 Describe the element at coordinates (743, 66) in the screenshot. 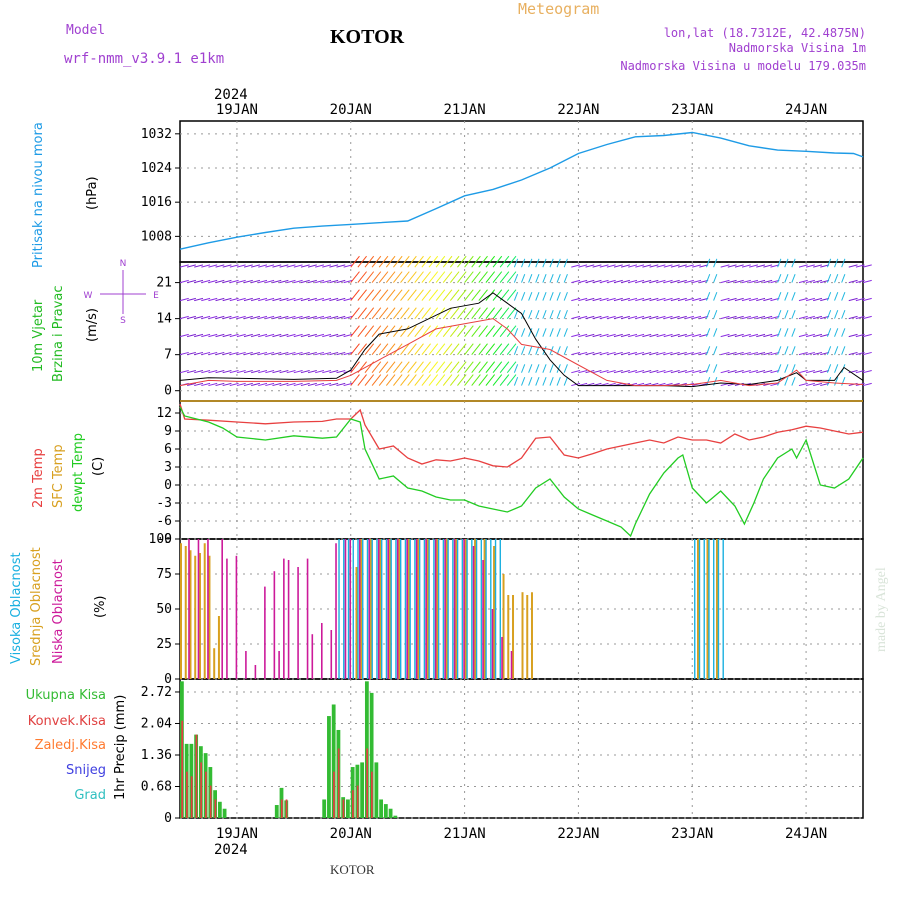

I see `model-elevation-text: Nadmorska Visina u modelu 179.035m` at that location.